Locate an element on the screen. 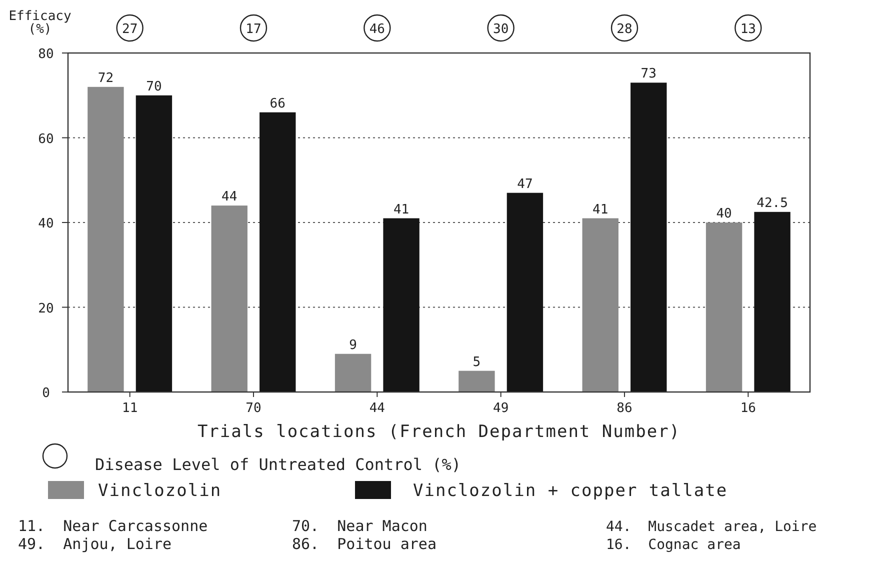 The image size is (878, 562). y-axis-title: Efficacy (%) is located at coordinates (40, 23).